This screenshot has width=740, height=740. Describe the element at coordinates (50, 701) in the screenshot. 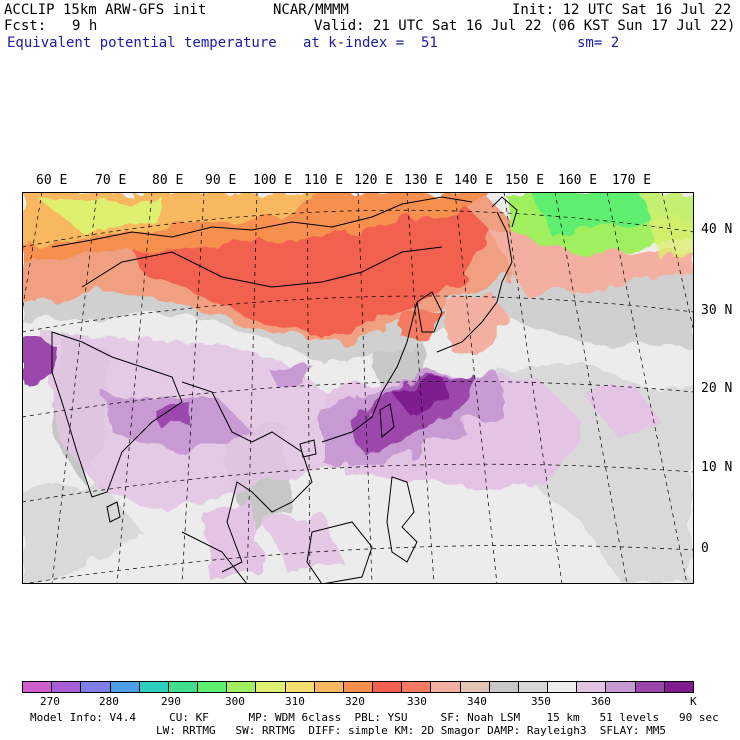

I see `colorbar-tick: 270` at that location.